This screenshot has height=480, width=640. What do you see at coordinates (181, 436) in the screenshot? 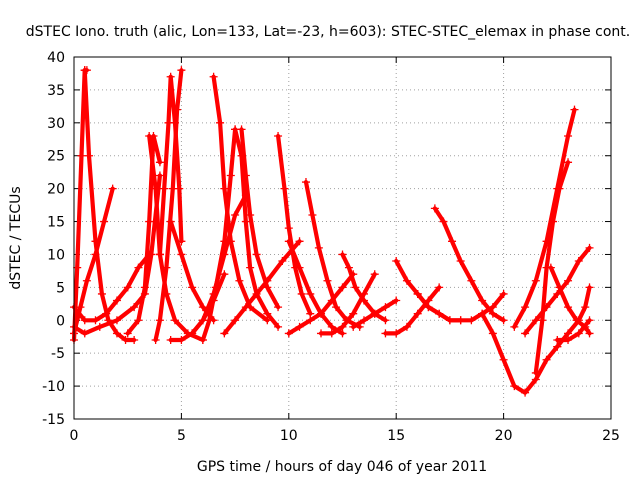
I see `x-tick-label: 5` at bounding box center [181, 436].